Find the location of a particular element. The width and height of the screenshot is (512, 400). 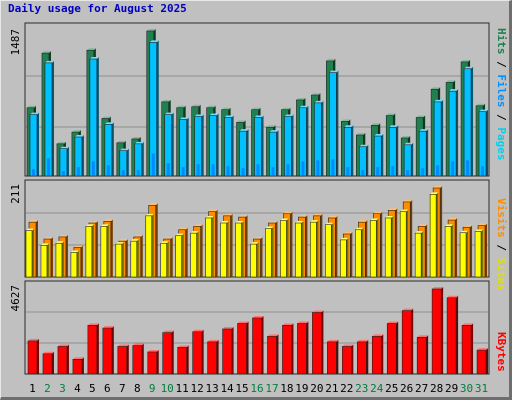

legend-hits: Hits is located at coordinates (501, 41).